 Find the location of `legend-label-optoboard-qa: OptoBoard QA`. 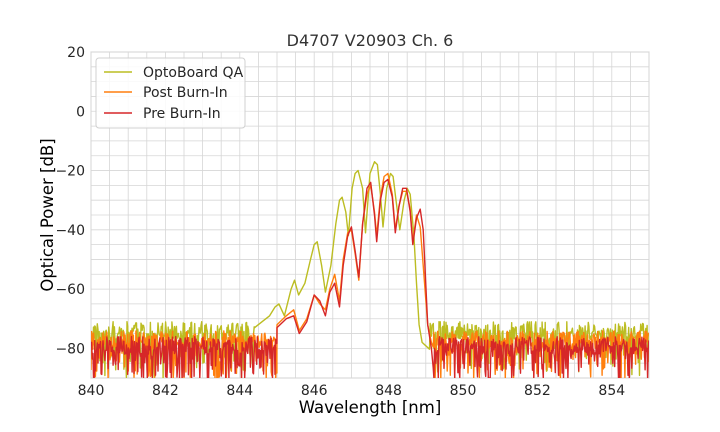

legend-label-optoboard-qa: OptoBoard QA is located at coordinates (193, 73).